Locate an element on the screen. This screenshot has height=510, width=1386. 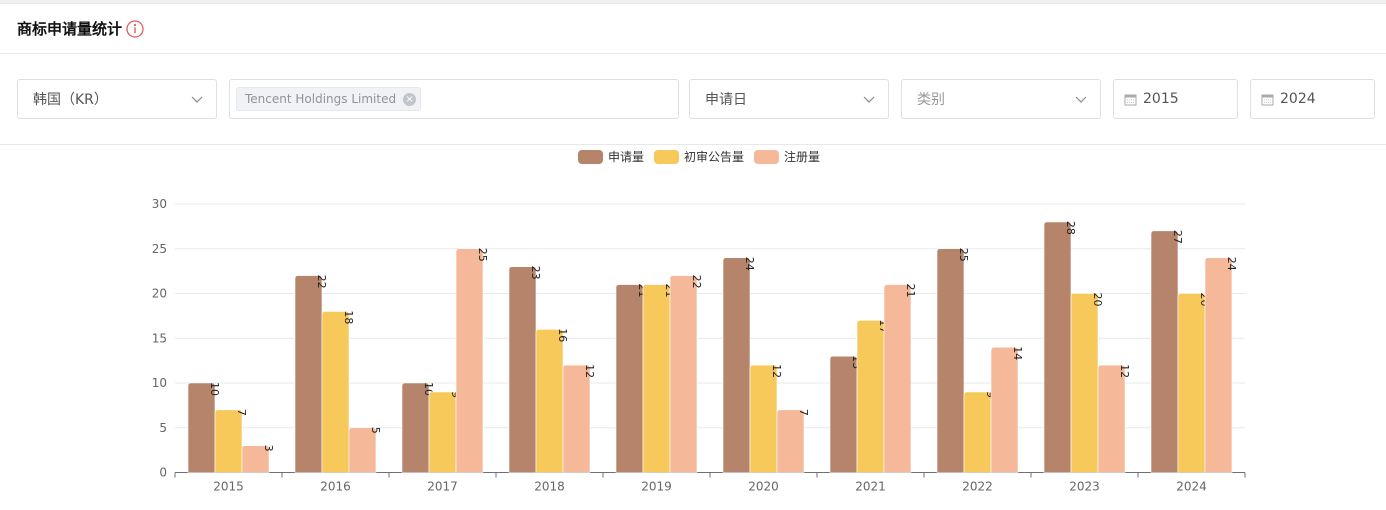
legend-item-registered: 注册量 is located at coordinates (787, 156).